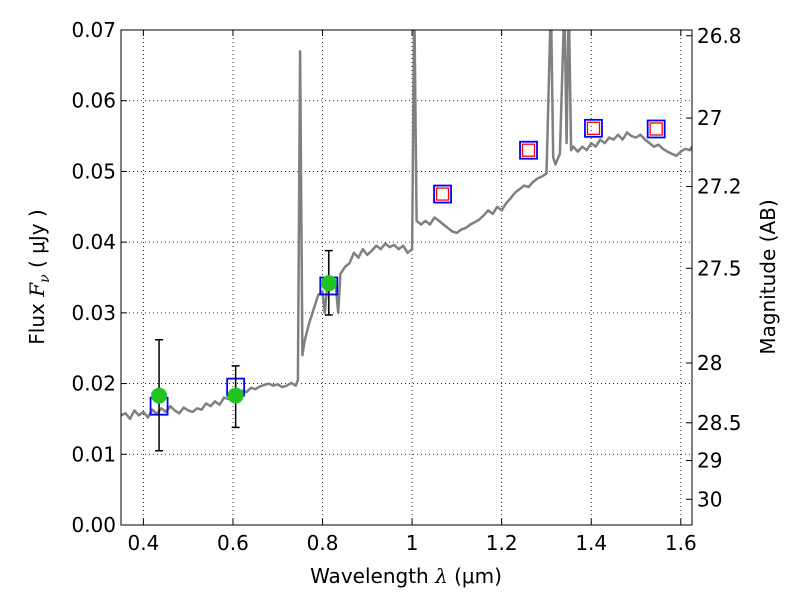 The width and height of the screenshot is (800, 600). I want to click on x-tick-label: 1, so click(412, 543).